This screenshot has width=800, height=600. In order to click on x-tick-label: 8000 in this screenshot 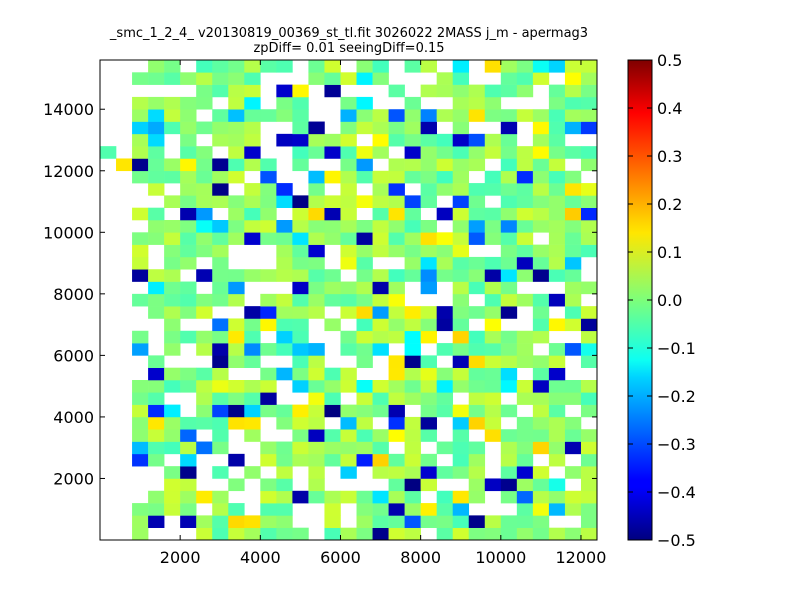, I will do `click(420, 557)`.